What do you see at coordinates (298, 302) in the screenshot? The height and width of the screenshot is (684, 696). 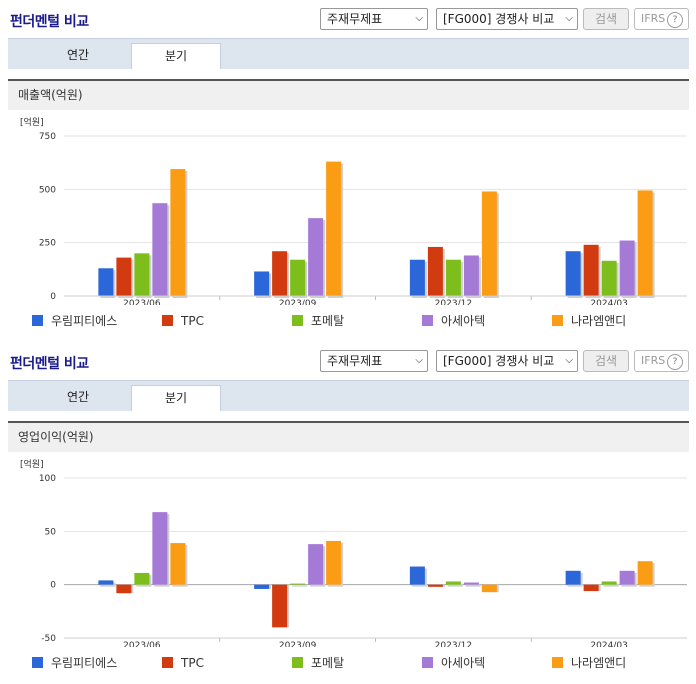 I see `x-tick-label: 2023/09` at bounding box center [298, 302].